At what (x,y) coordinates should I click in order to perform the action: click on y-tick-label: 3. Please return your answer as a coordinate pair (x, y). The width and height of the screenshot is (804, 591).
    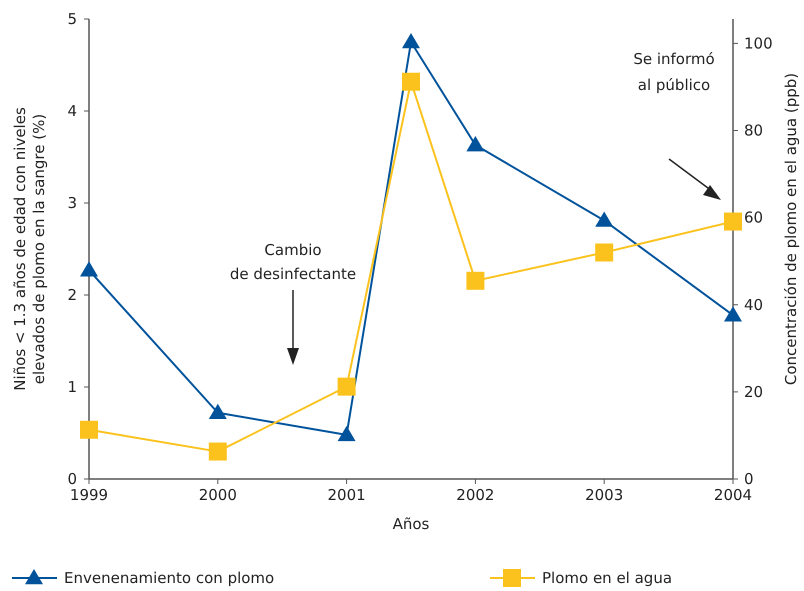
    Looking at the image, I should click on (72, 203).